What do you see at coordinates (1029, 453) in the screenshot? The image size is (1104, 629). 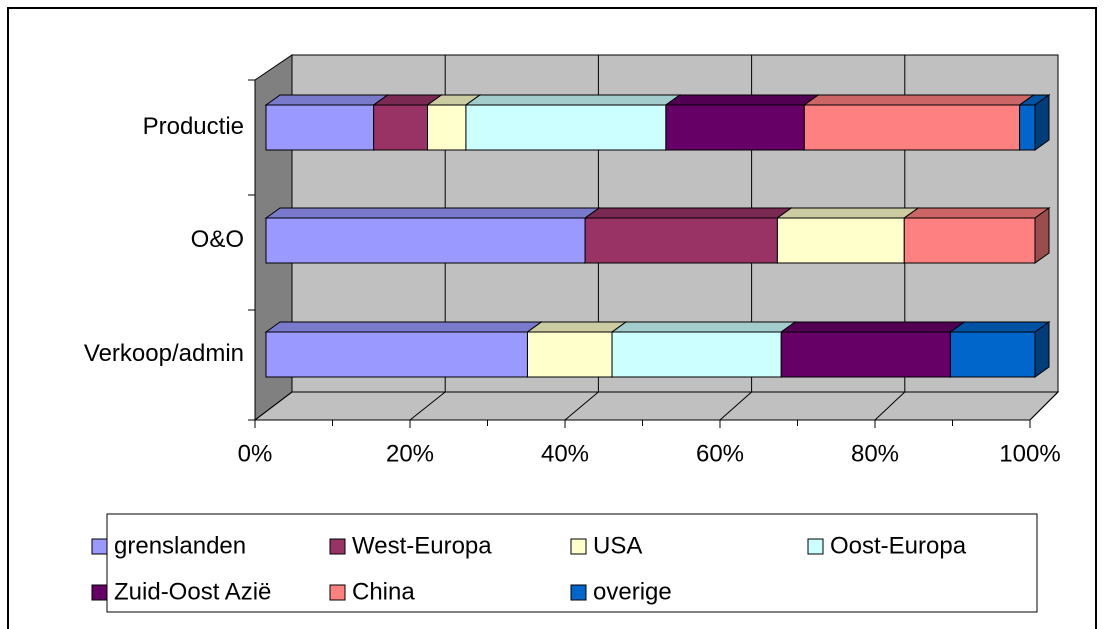 I see `x-tick-label: 100%` at bounding box center [1029, 453].